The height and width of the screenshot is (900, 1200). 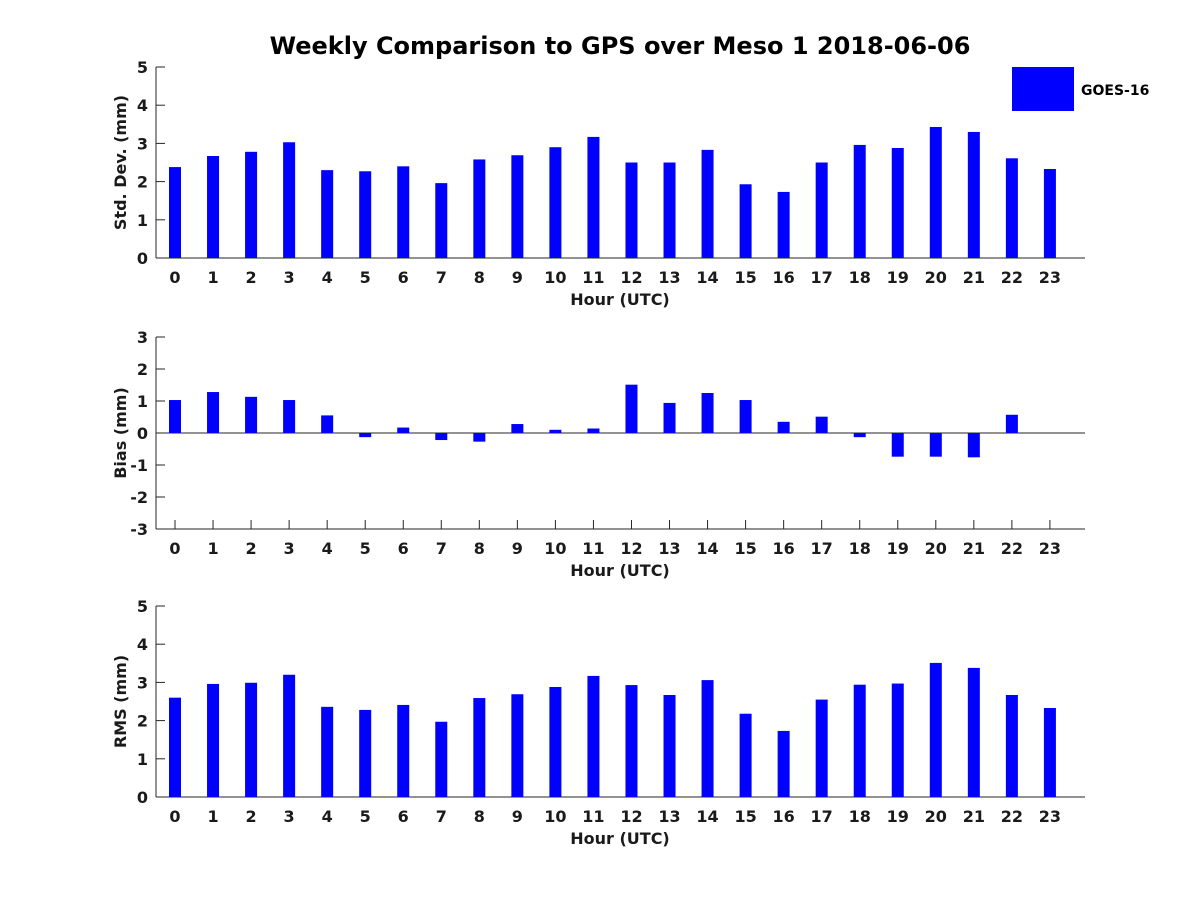 I want to click on x-tick-label-std-dev: 14, so click(x=707, y=277).